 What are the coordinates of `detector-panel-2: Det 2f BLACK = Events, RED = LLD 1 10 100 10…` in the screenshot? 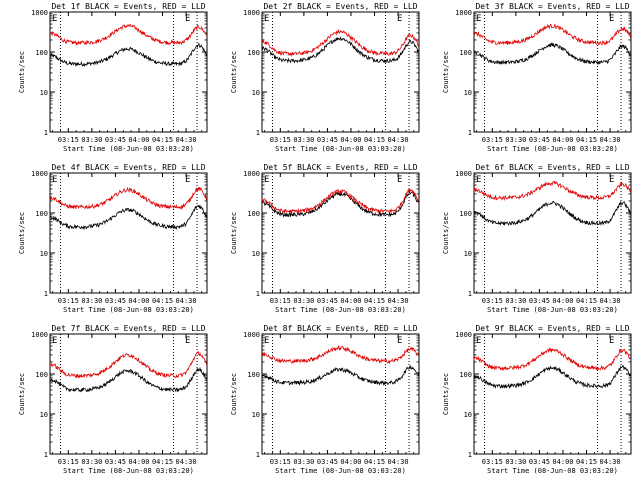 It's located at (325, 77).